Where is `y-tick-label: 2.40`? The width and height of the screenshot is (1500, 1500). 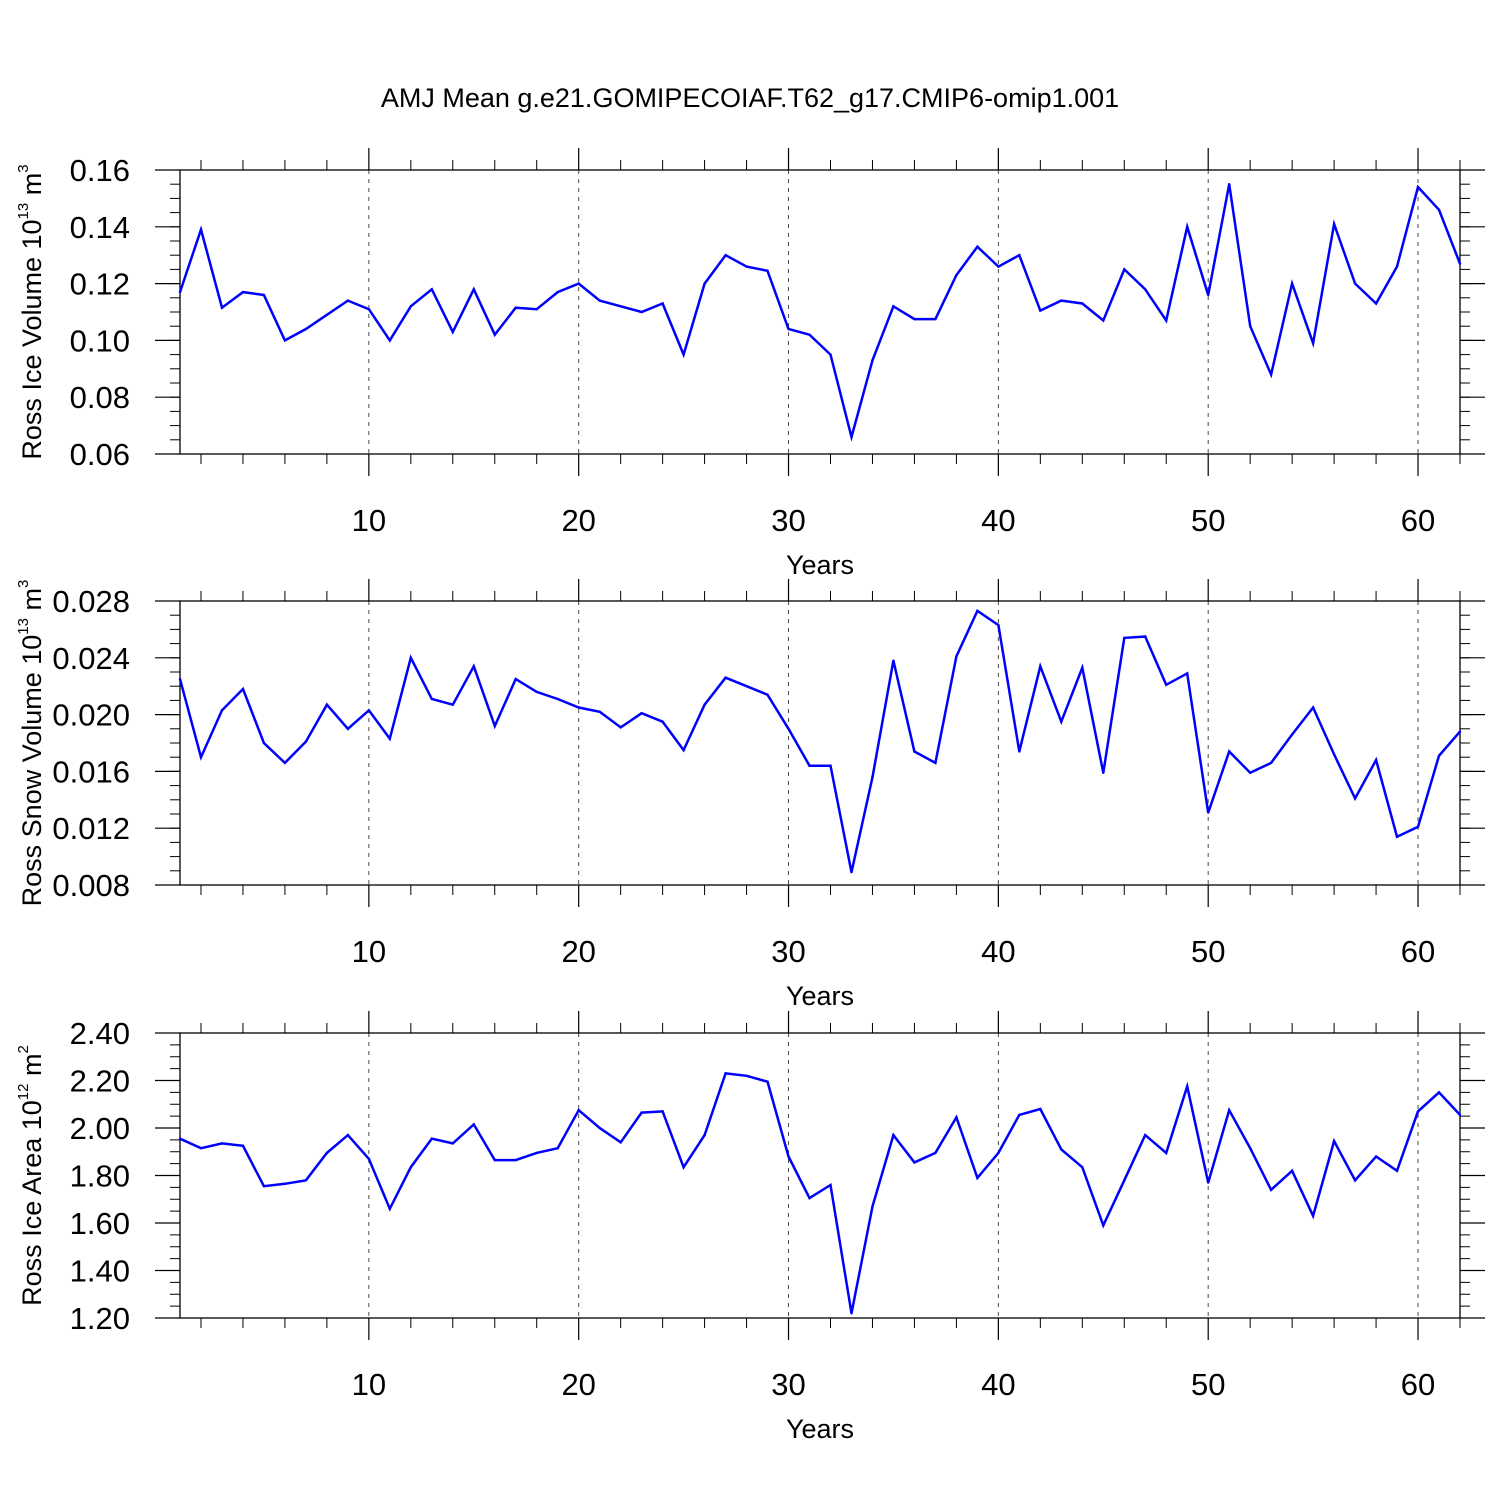
y-tick-label: 2.40 is located at coordinates (100, 1033).